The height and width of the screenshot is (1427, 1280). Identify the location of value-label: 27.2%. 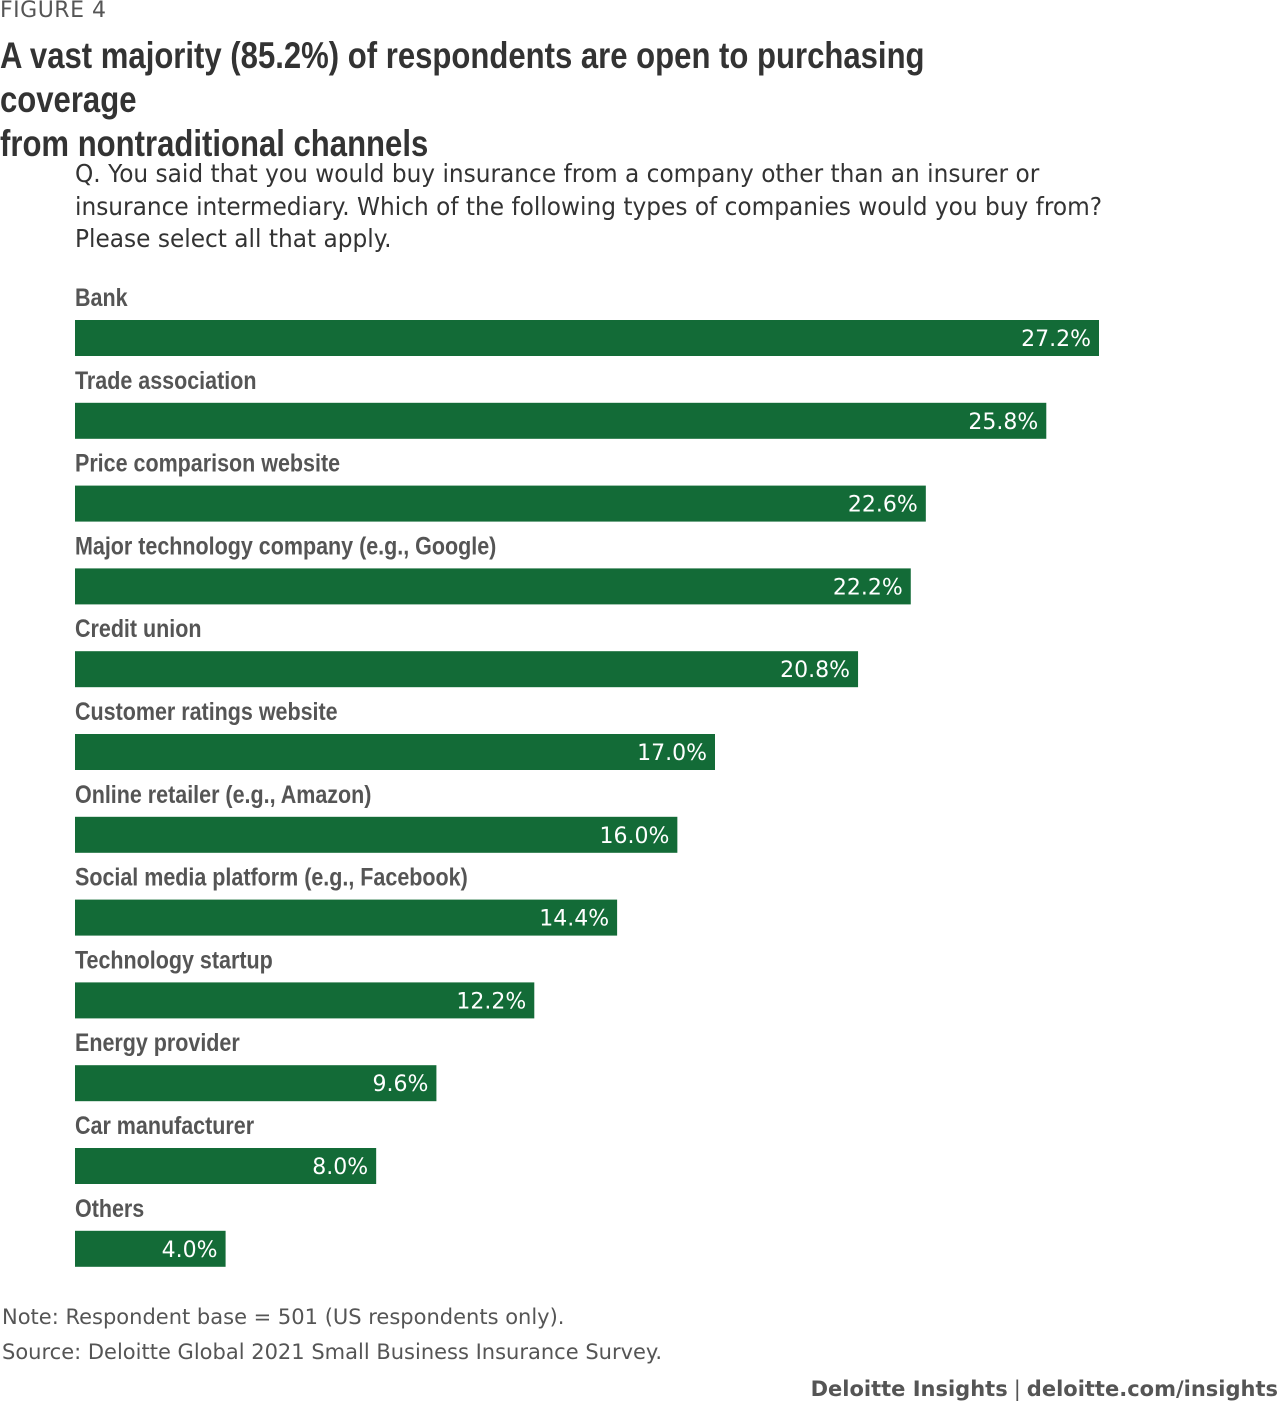
(1056, 339).